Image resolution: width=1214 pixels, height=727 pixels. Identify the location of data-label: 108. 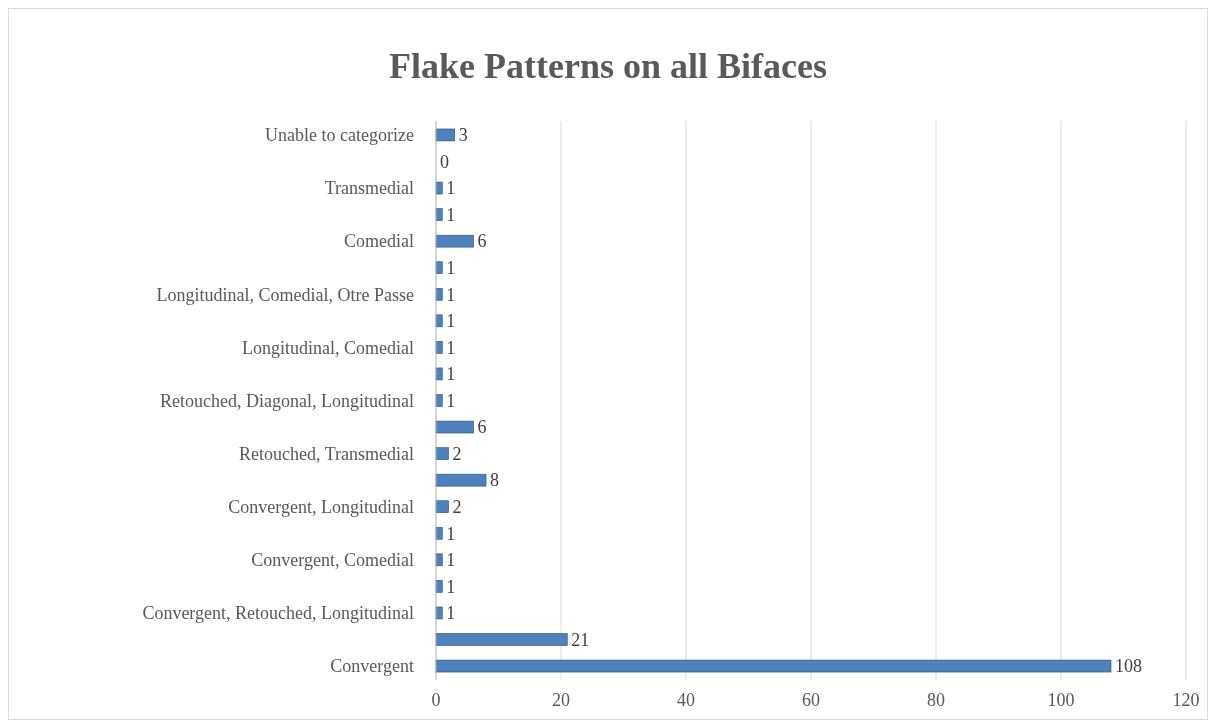
(1128, 666).